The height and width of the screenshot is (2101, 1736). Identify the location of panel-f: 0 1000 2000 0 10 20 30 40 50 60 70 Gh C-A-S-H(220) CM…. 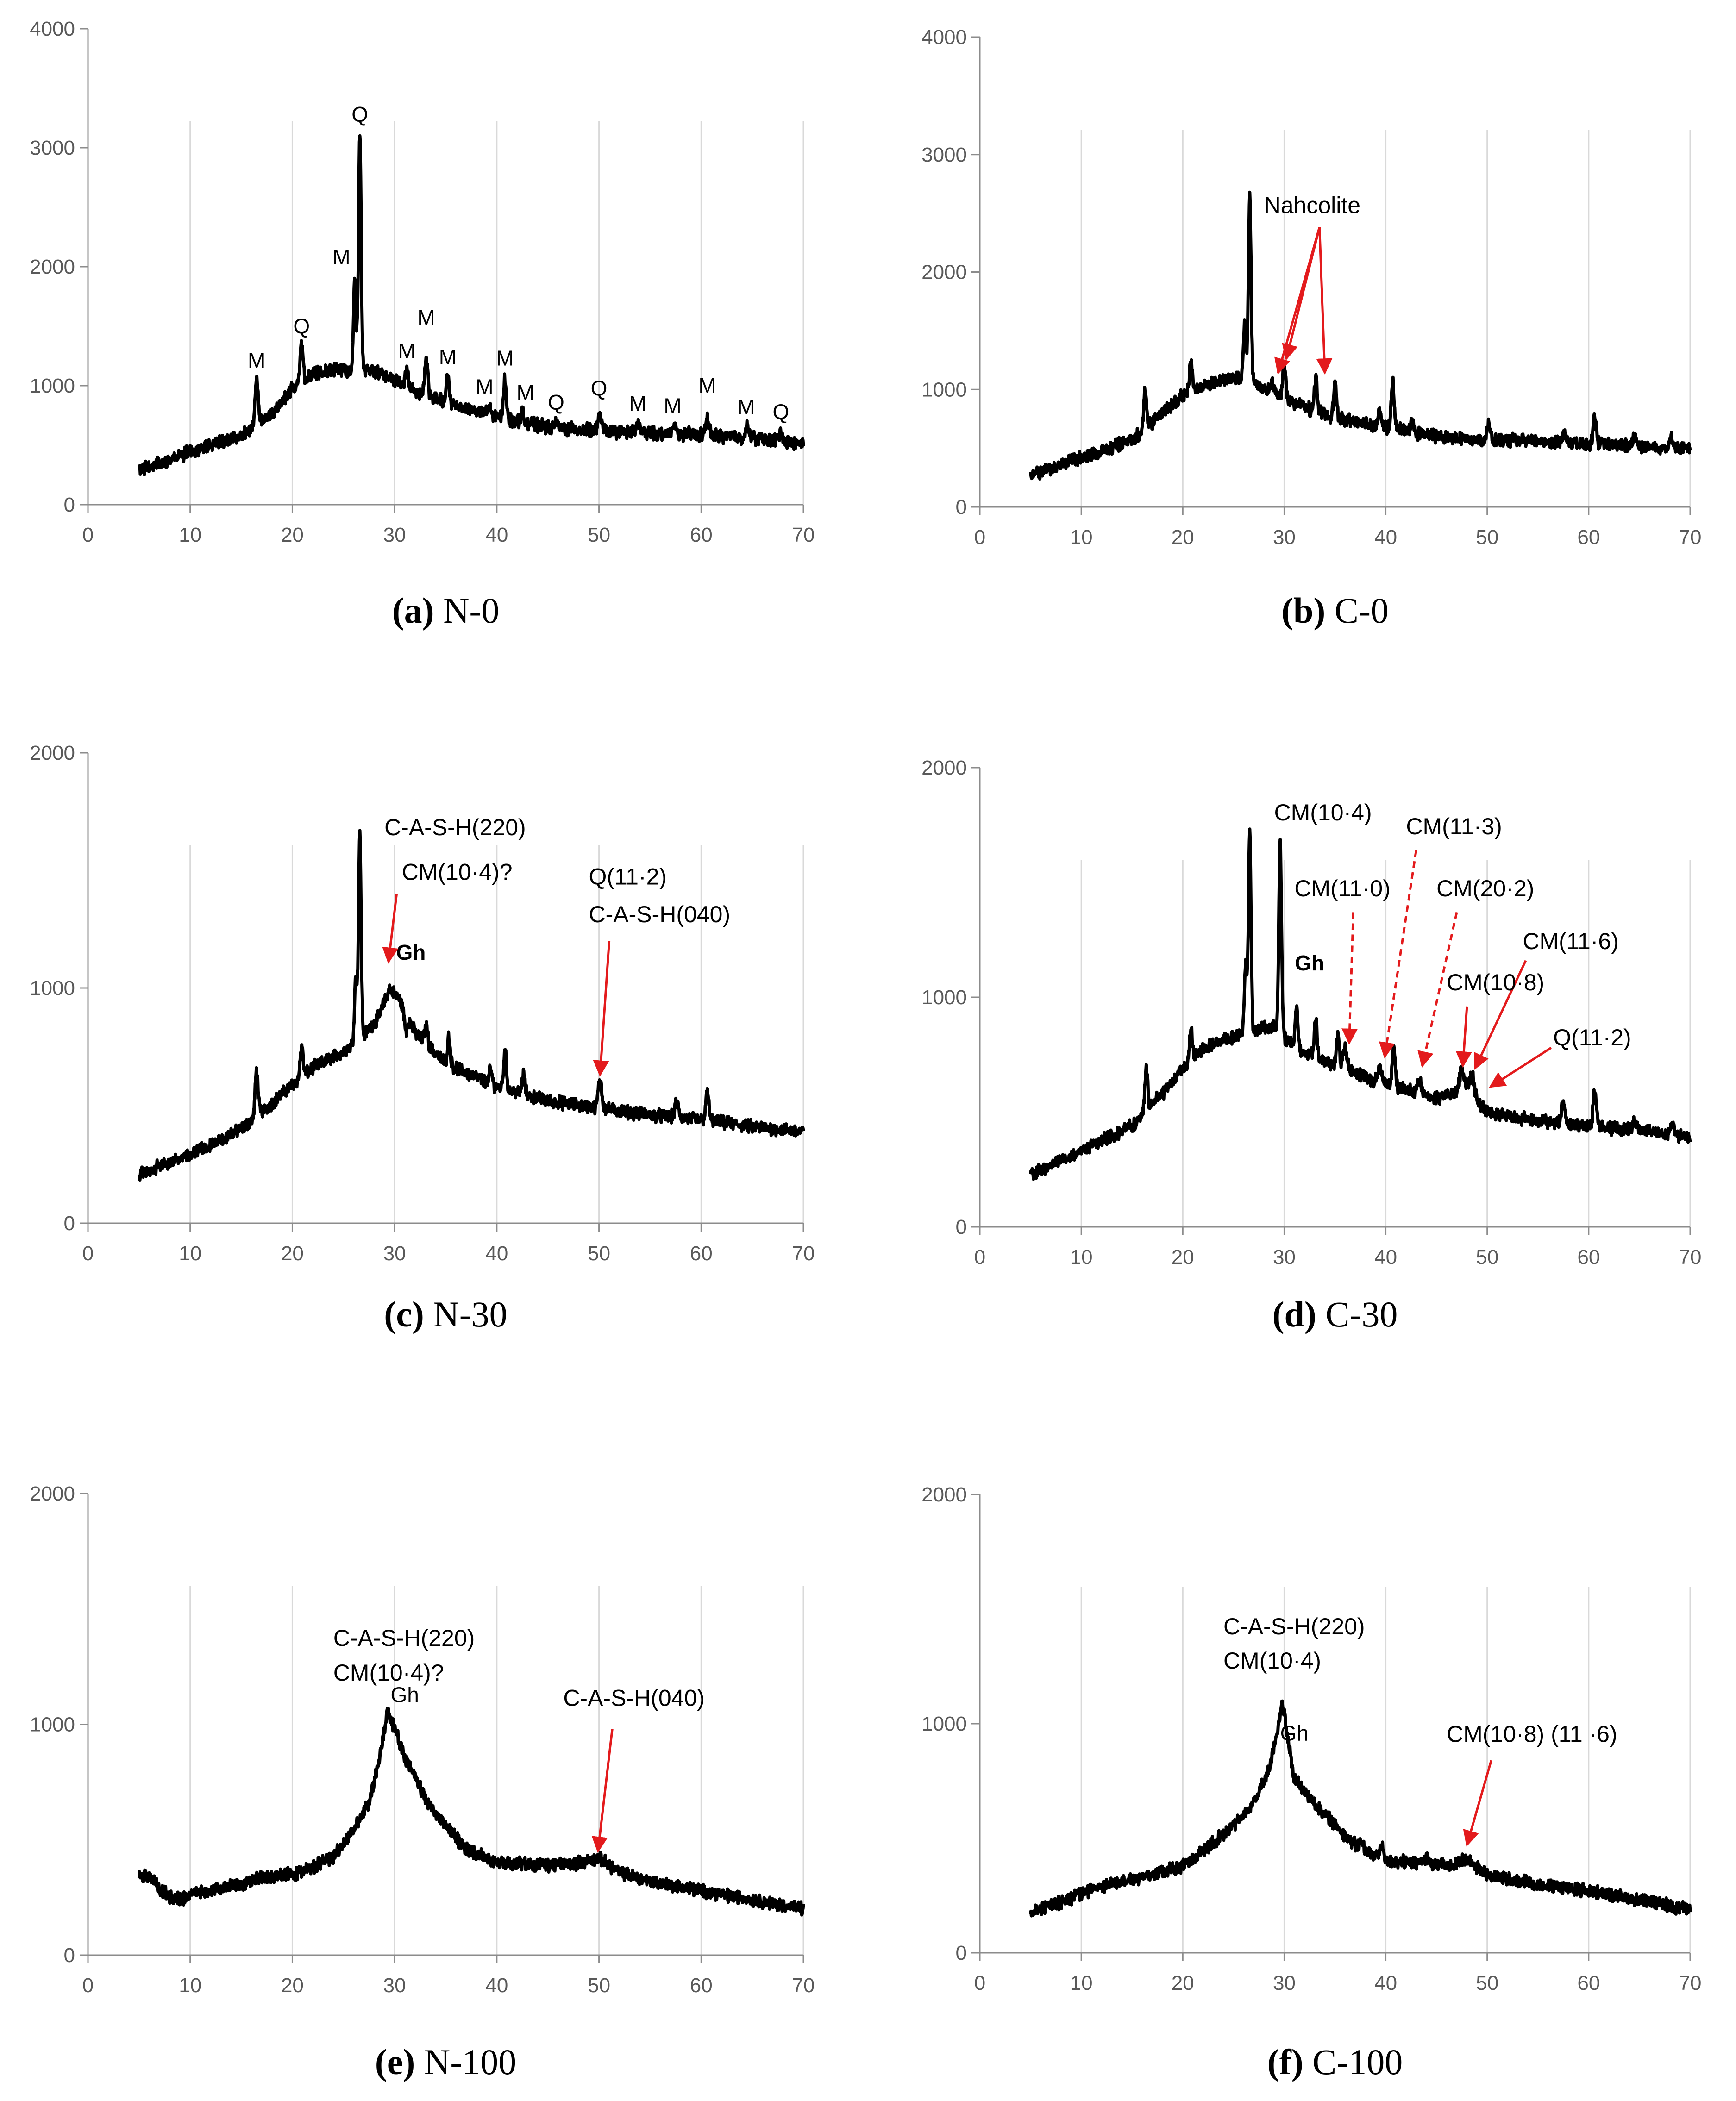
(1311, 1783).